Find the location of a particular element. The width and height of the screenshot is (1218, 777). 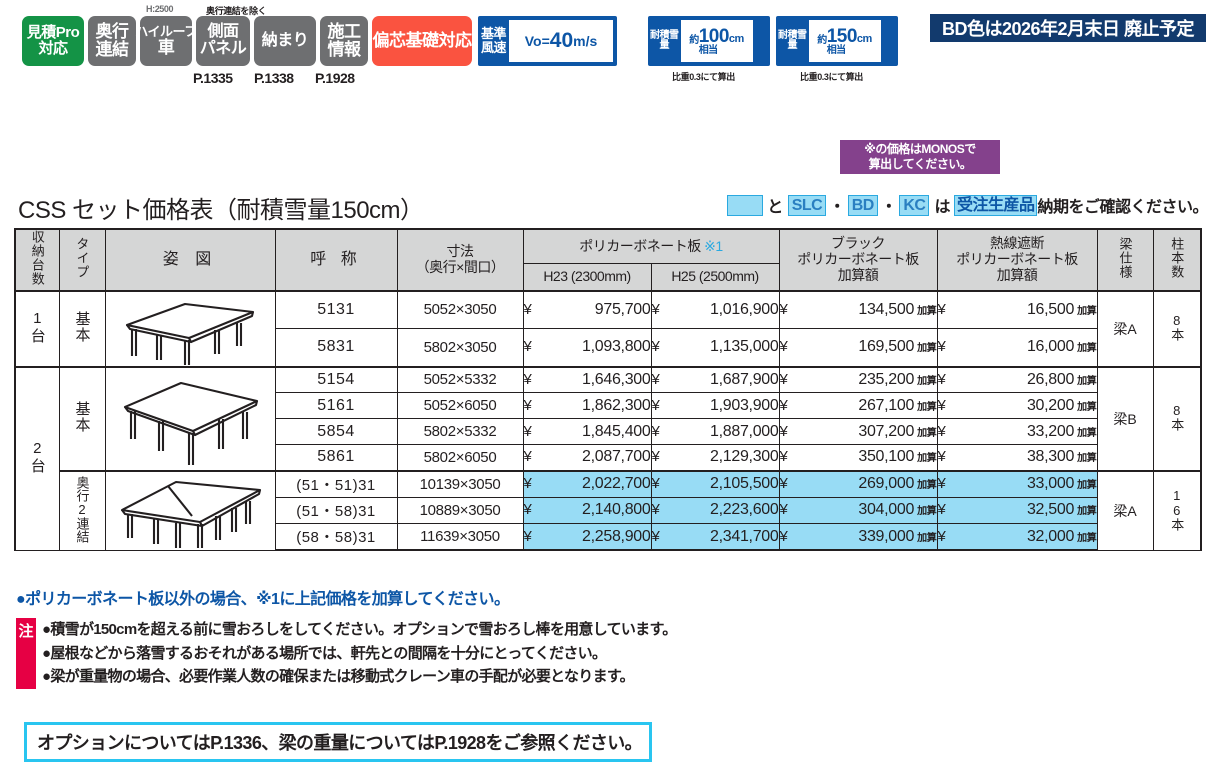

header-black-poly: ブラック ポリカーボネート板 加算額 is located at coordinates (858, 260).